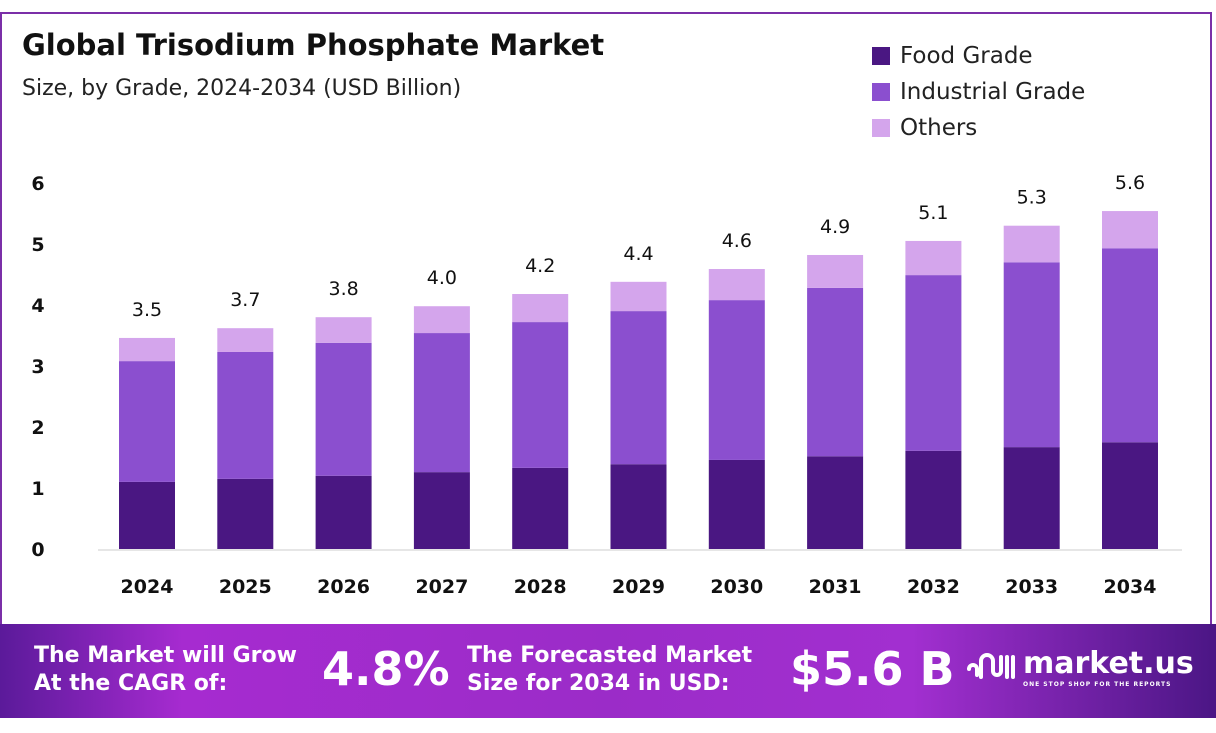 Image resolution: width=1216 pixels, height=733 pixels. What do you see at coordinates (343, 587) in the screenshot?
I see `x-tick-label: 2026` at bounding box center [343, 587].